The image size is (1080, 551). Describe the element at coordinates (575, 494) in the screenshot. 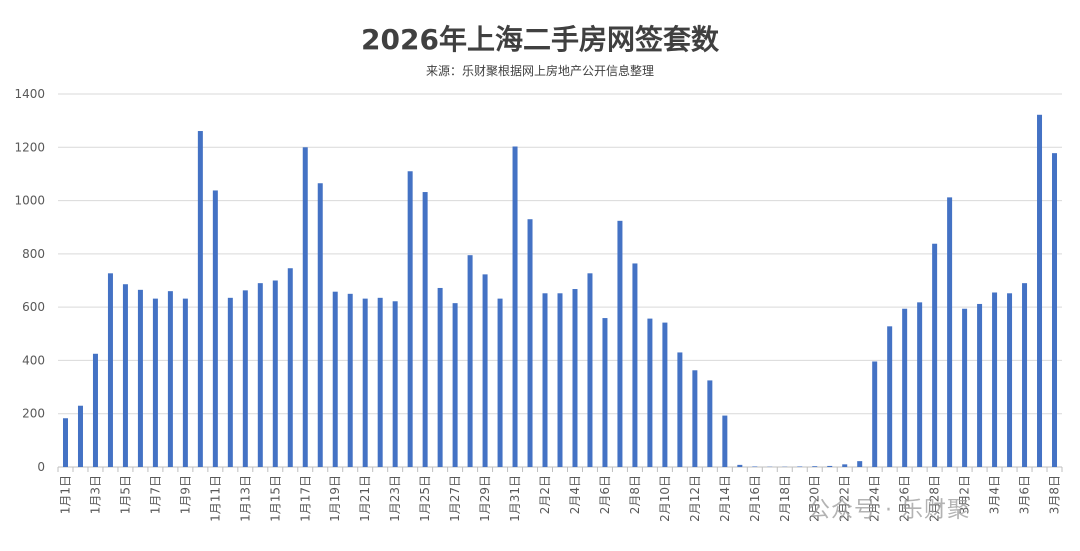

I see `x-tick-label: 2月4日` at that location.